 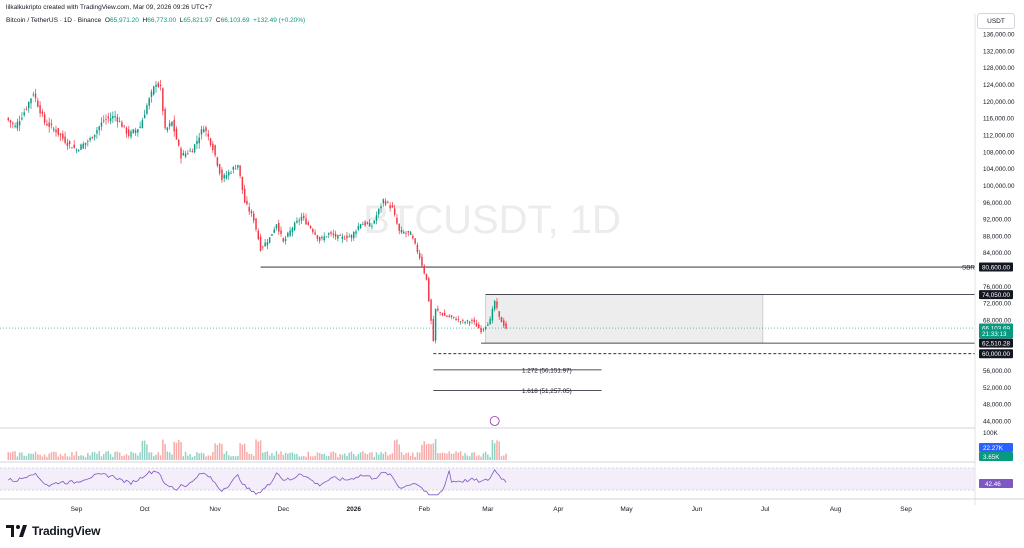 What do you see at coordinates (54, 20) in the screenshot?
I see `symbol-title: Bitcoin / TetherUS · 1D · Binance` at bounding box center [54, 20].